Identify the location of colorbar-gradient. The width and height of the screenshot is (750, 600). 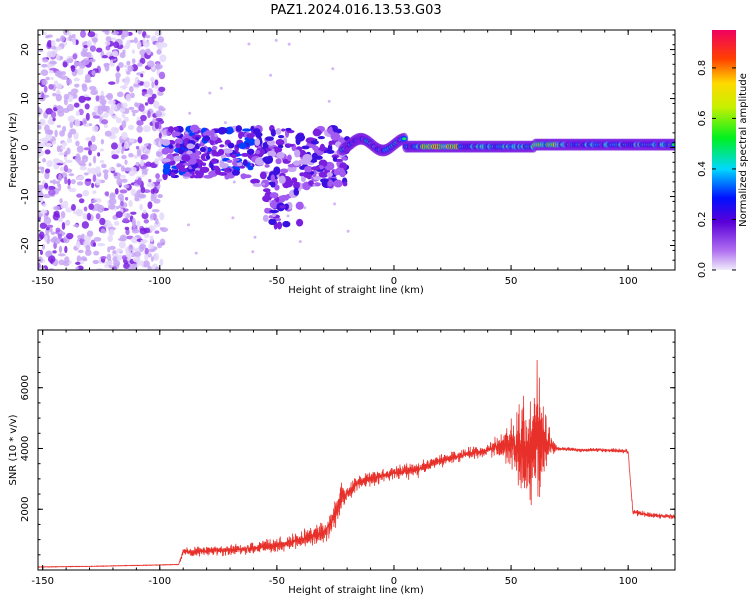
(724, 150).